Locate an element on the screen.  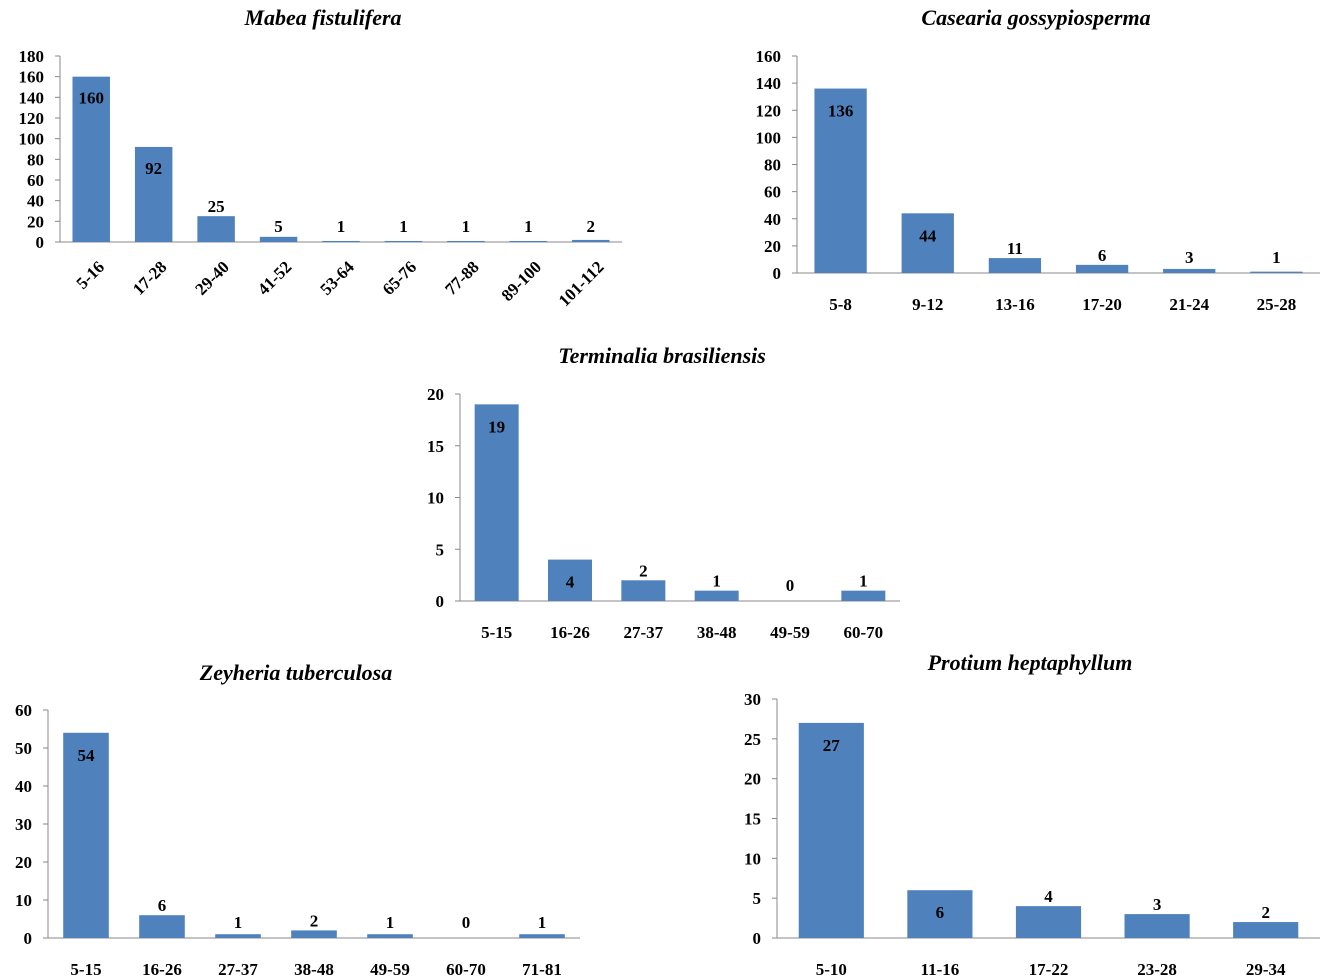
y-tick-label: 50 is located at coordinates (23, 748).